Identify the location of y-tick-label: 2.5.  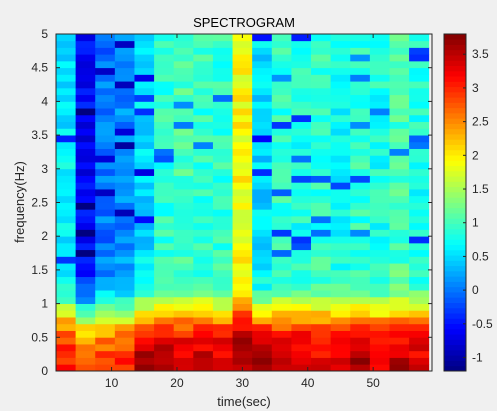
(39, 203).